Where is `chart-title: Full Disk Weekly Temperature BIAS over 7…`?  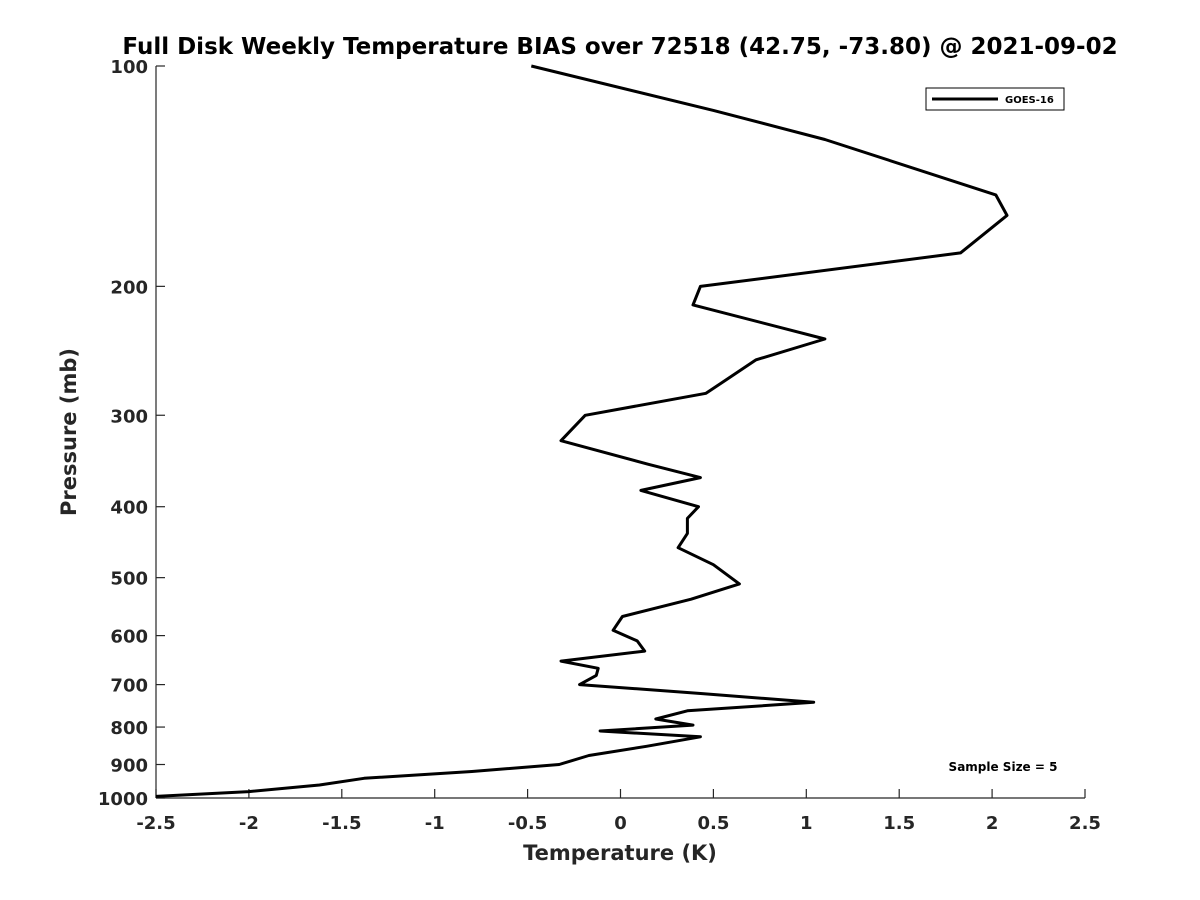
chart-title: Full Disk Weekly Temperature BIAS over 7… is located at coordinates (619, 47).